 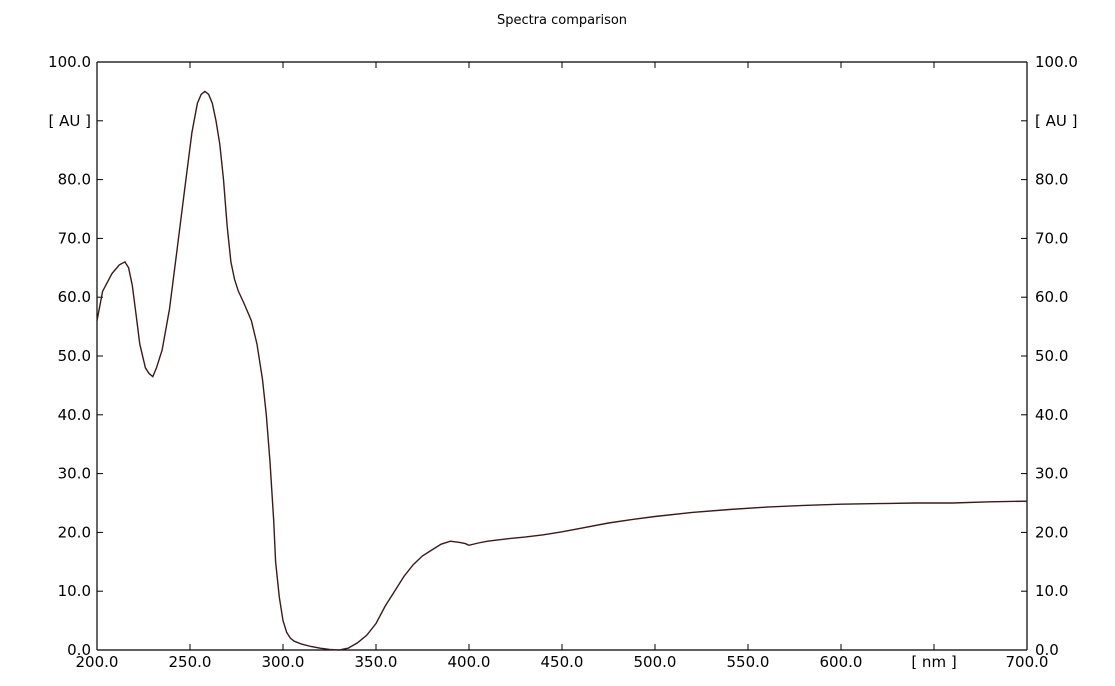 I want to click on y-tick-label-left: 80.0, so click(x=74, y=180).